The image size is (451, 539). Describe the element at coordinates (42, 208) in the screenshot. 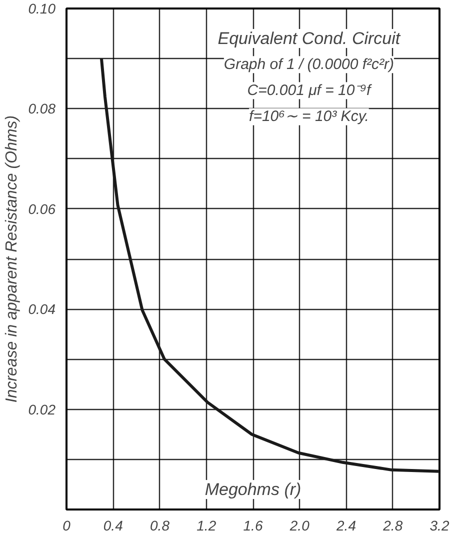

I see `y-tick-label: 0.06` at that location.